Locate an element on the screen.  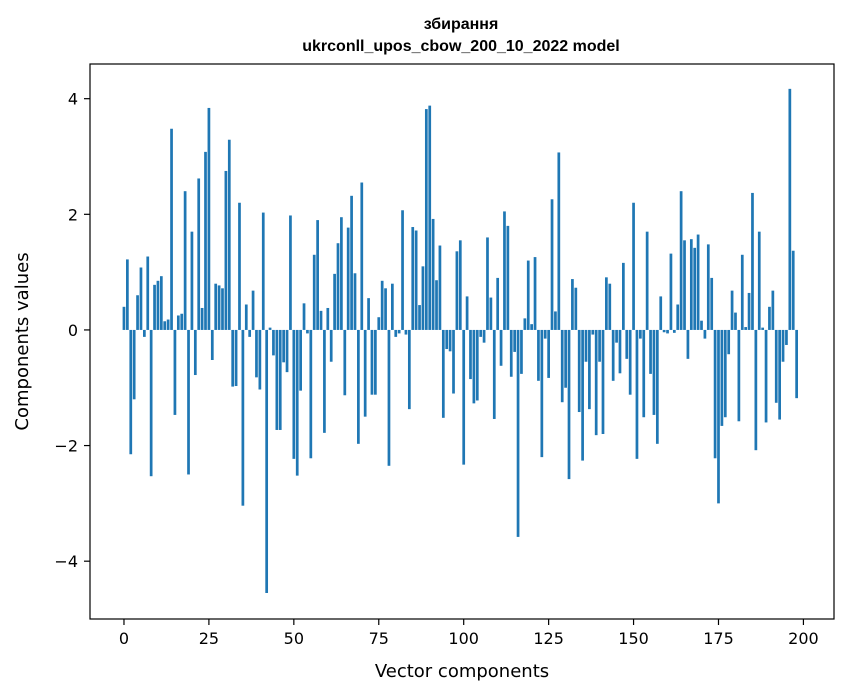
x-tick-label: 25 is located at coordinates (209, 638).